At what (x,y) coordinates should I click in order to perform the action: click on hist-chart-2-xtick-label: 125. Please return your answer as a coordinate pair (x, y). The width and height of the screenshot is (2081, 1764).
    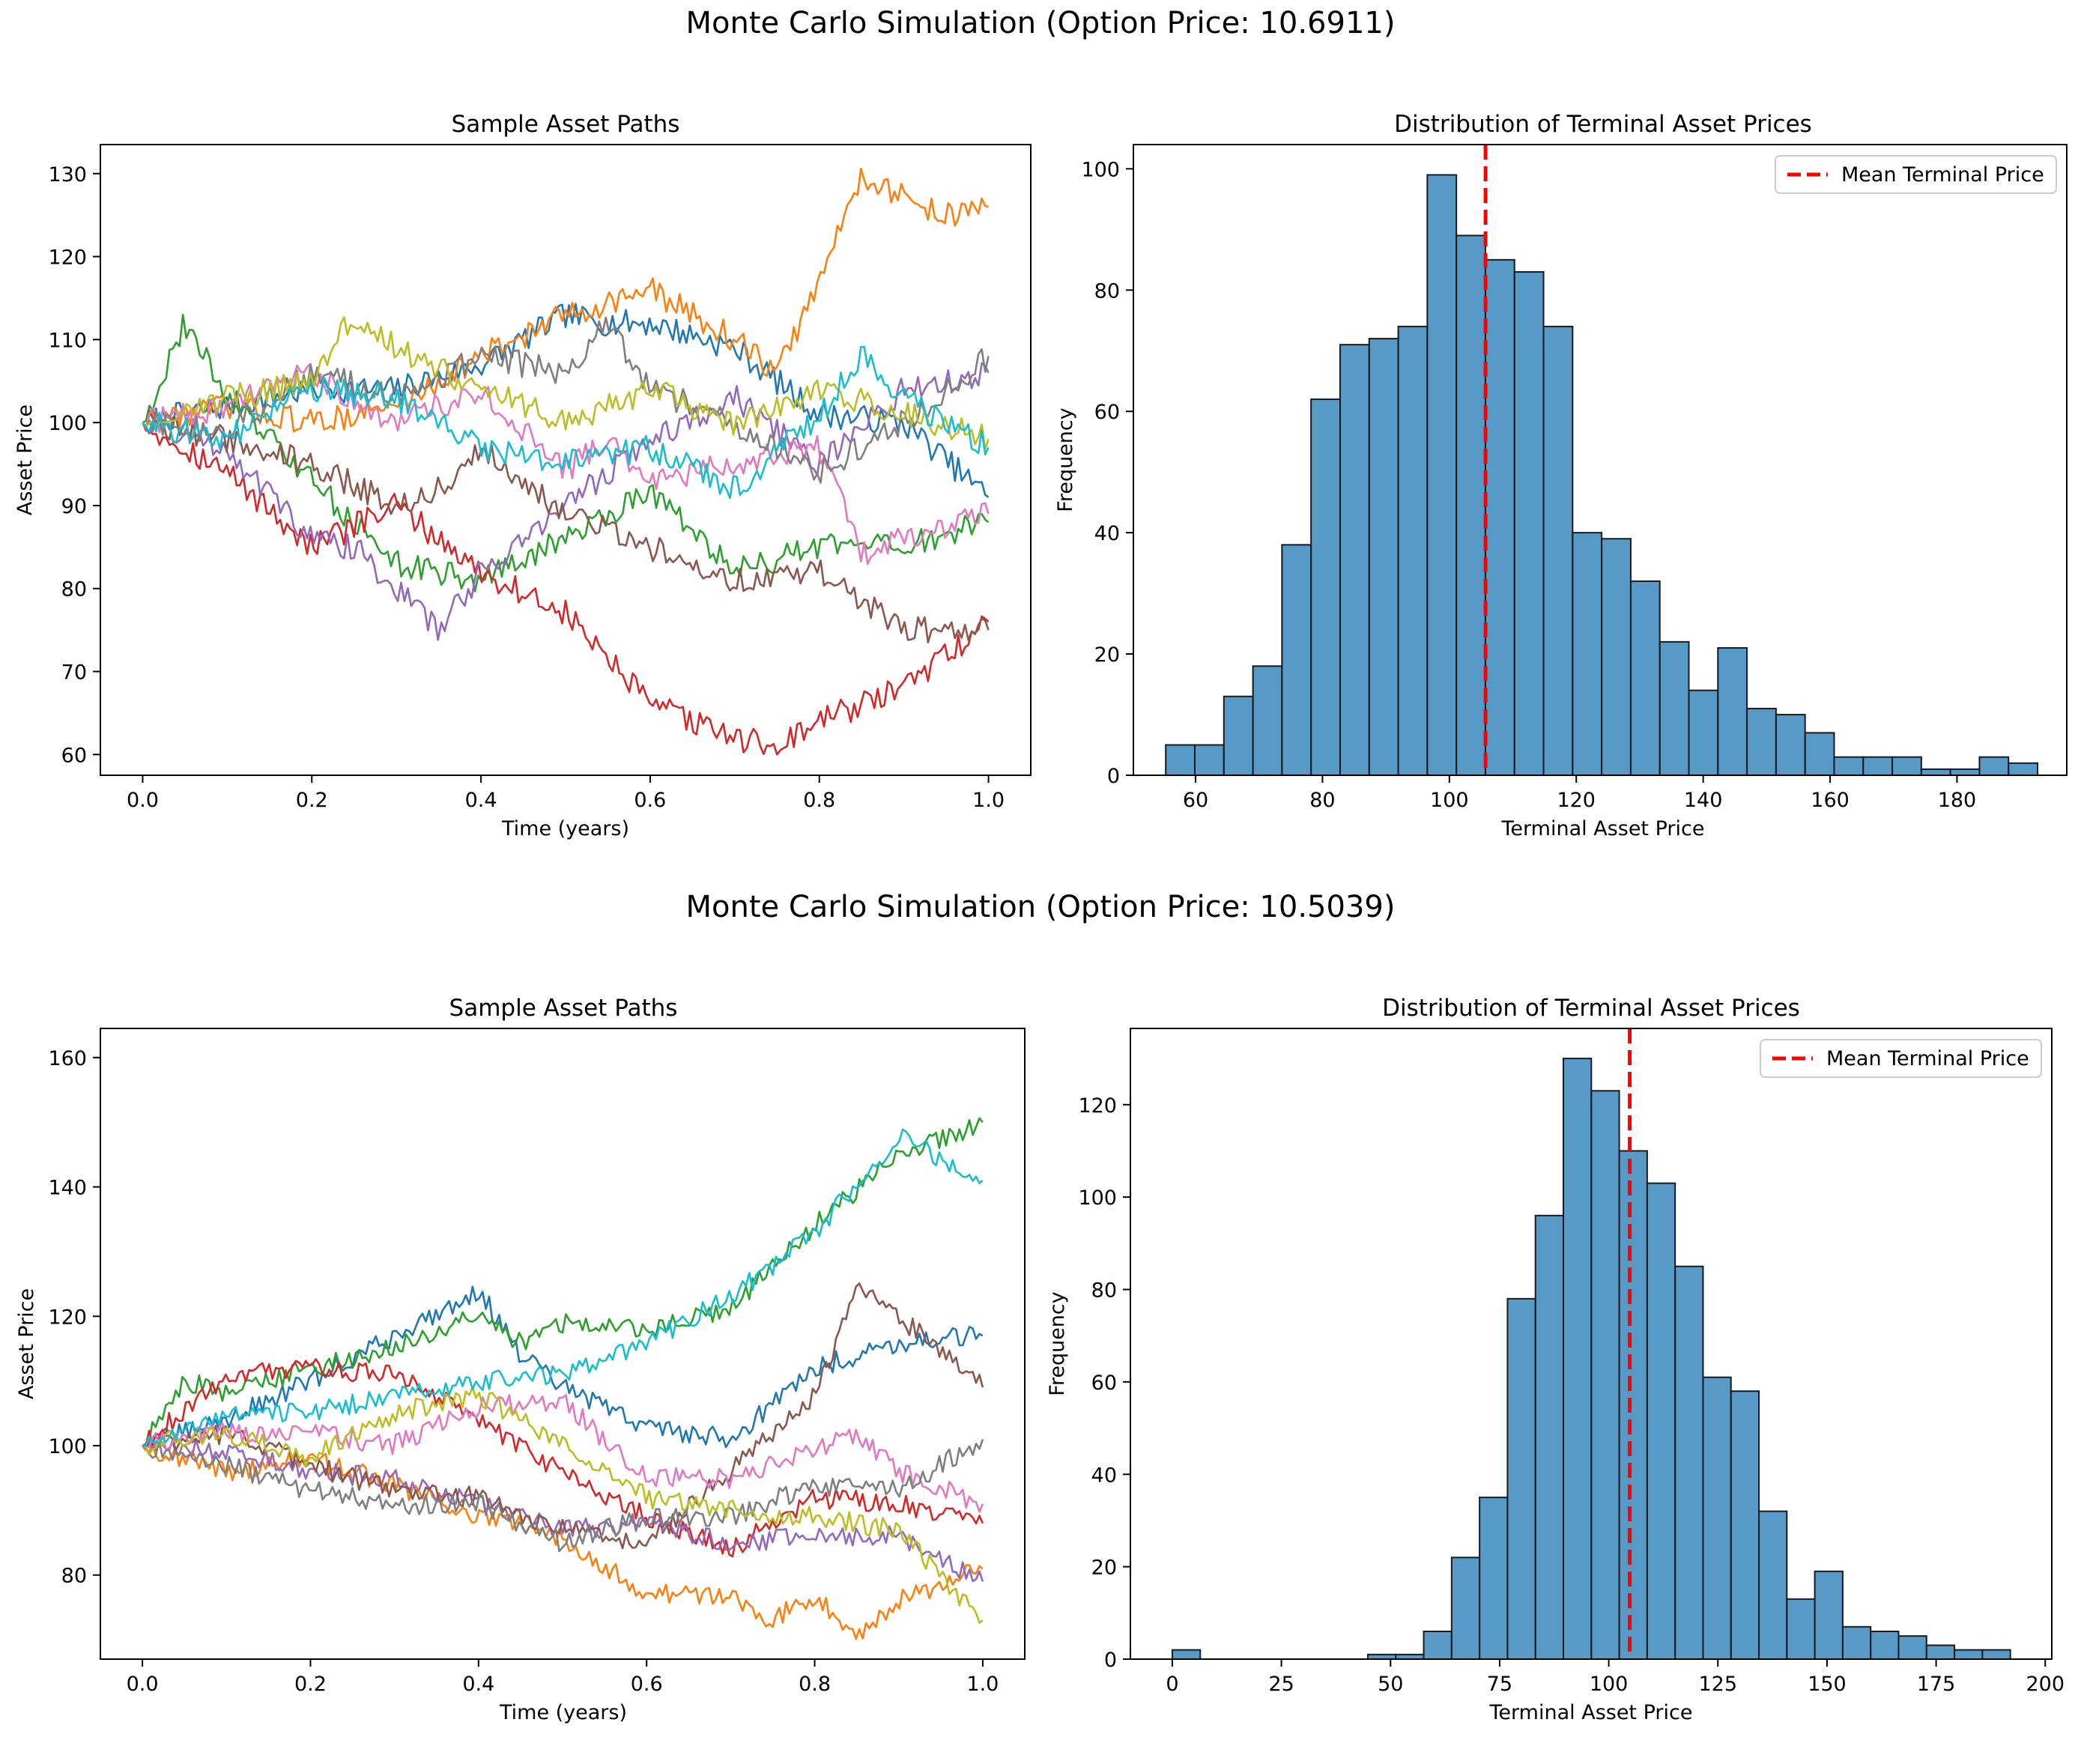
    Looking at the image, I should click on (1717, 1684).